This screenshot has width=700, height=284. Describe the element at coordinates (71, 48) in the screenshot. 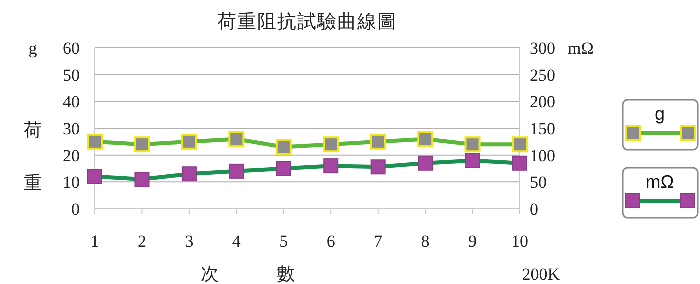

I see `y-tick-label: 60` at that location.